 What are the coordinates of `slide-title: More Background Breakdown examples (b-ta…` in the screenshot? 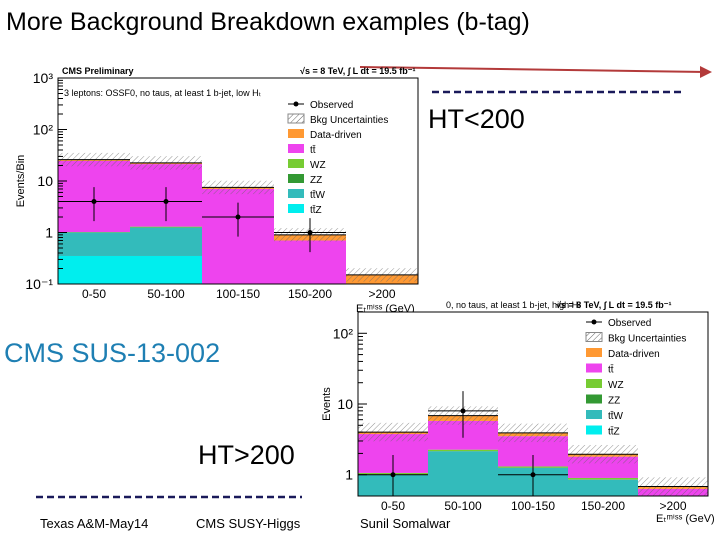 It's located at (268, 22).